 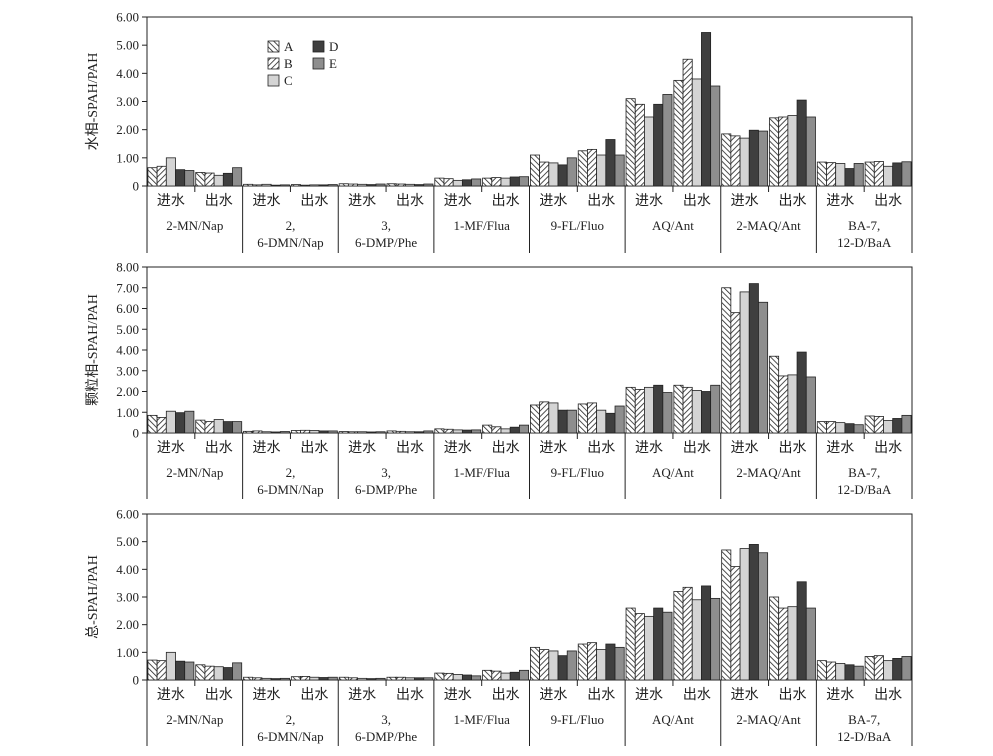 What do you see at coordinates (194, 472) in the screenshot?
I see `group-label: 2-MN/Nap` at bounding box center [194, 472].